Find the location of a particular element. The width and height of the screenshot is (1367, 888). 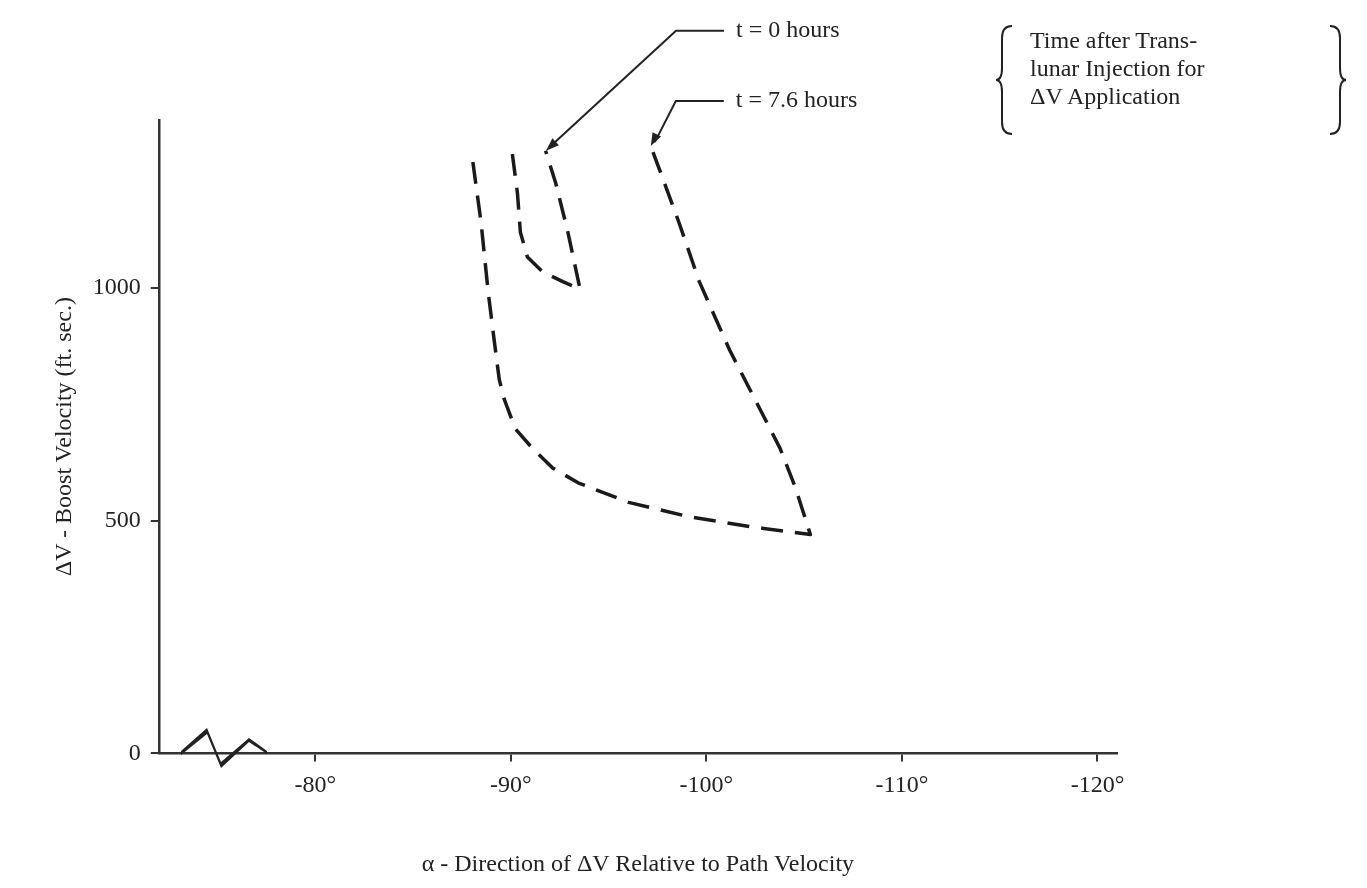

x-axis-title: α - Direction of ΔV Relative to Path Velocity is located at coordinates (638, 862).